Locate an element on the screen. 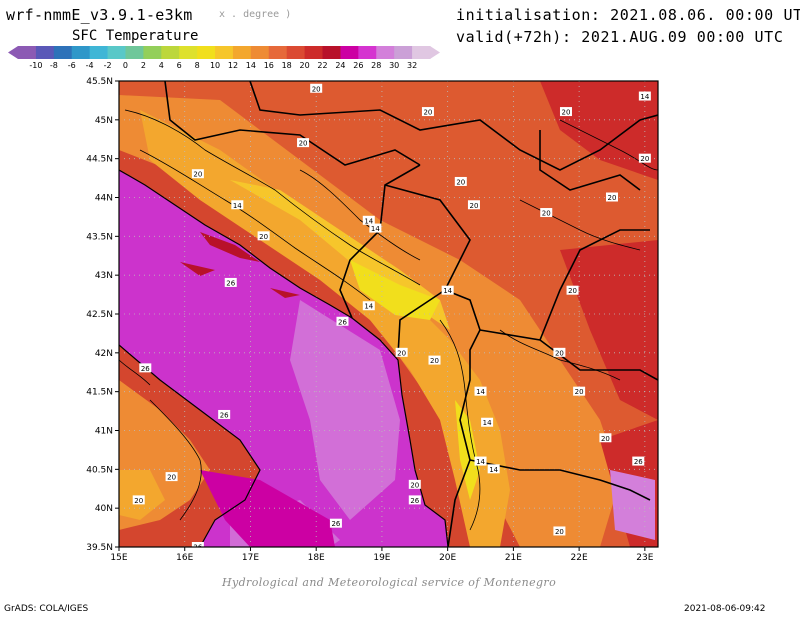 This screenshot has width=800, height=618. longitude-label: 23E is located at coordinates (644, 558).